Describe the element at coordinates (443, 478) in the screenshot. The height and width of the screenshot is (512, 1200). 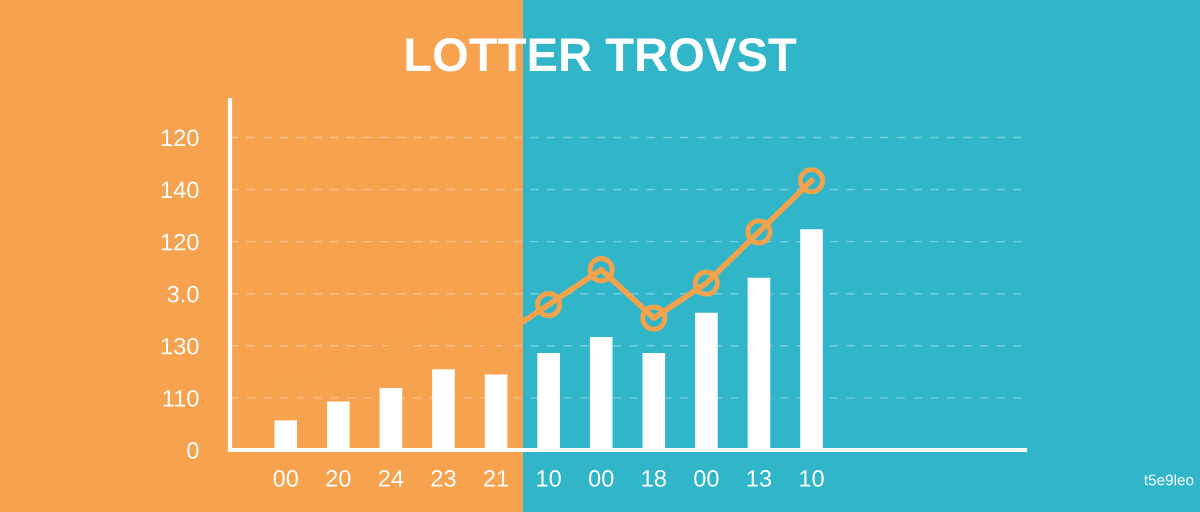
I see `x-tick-label: 23` at that location.